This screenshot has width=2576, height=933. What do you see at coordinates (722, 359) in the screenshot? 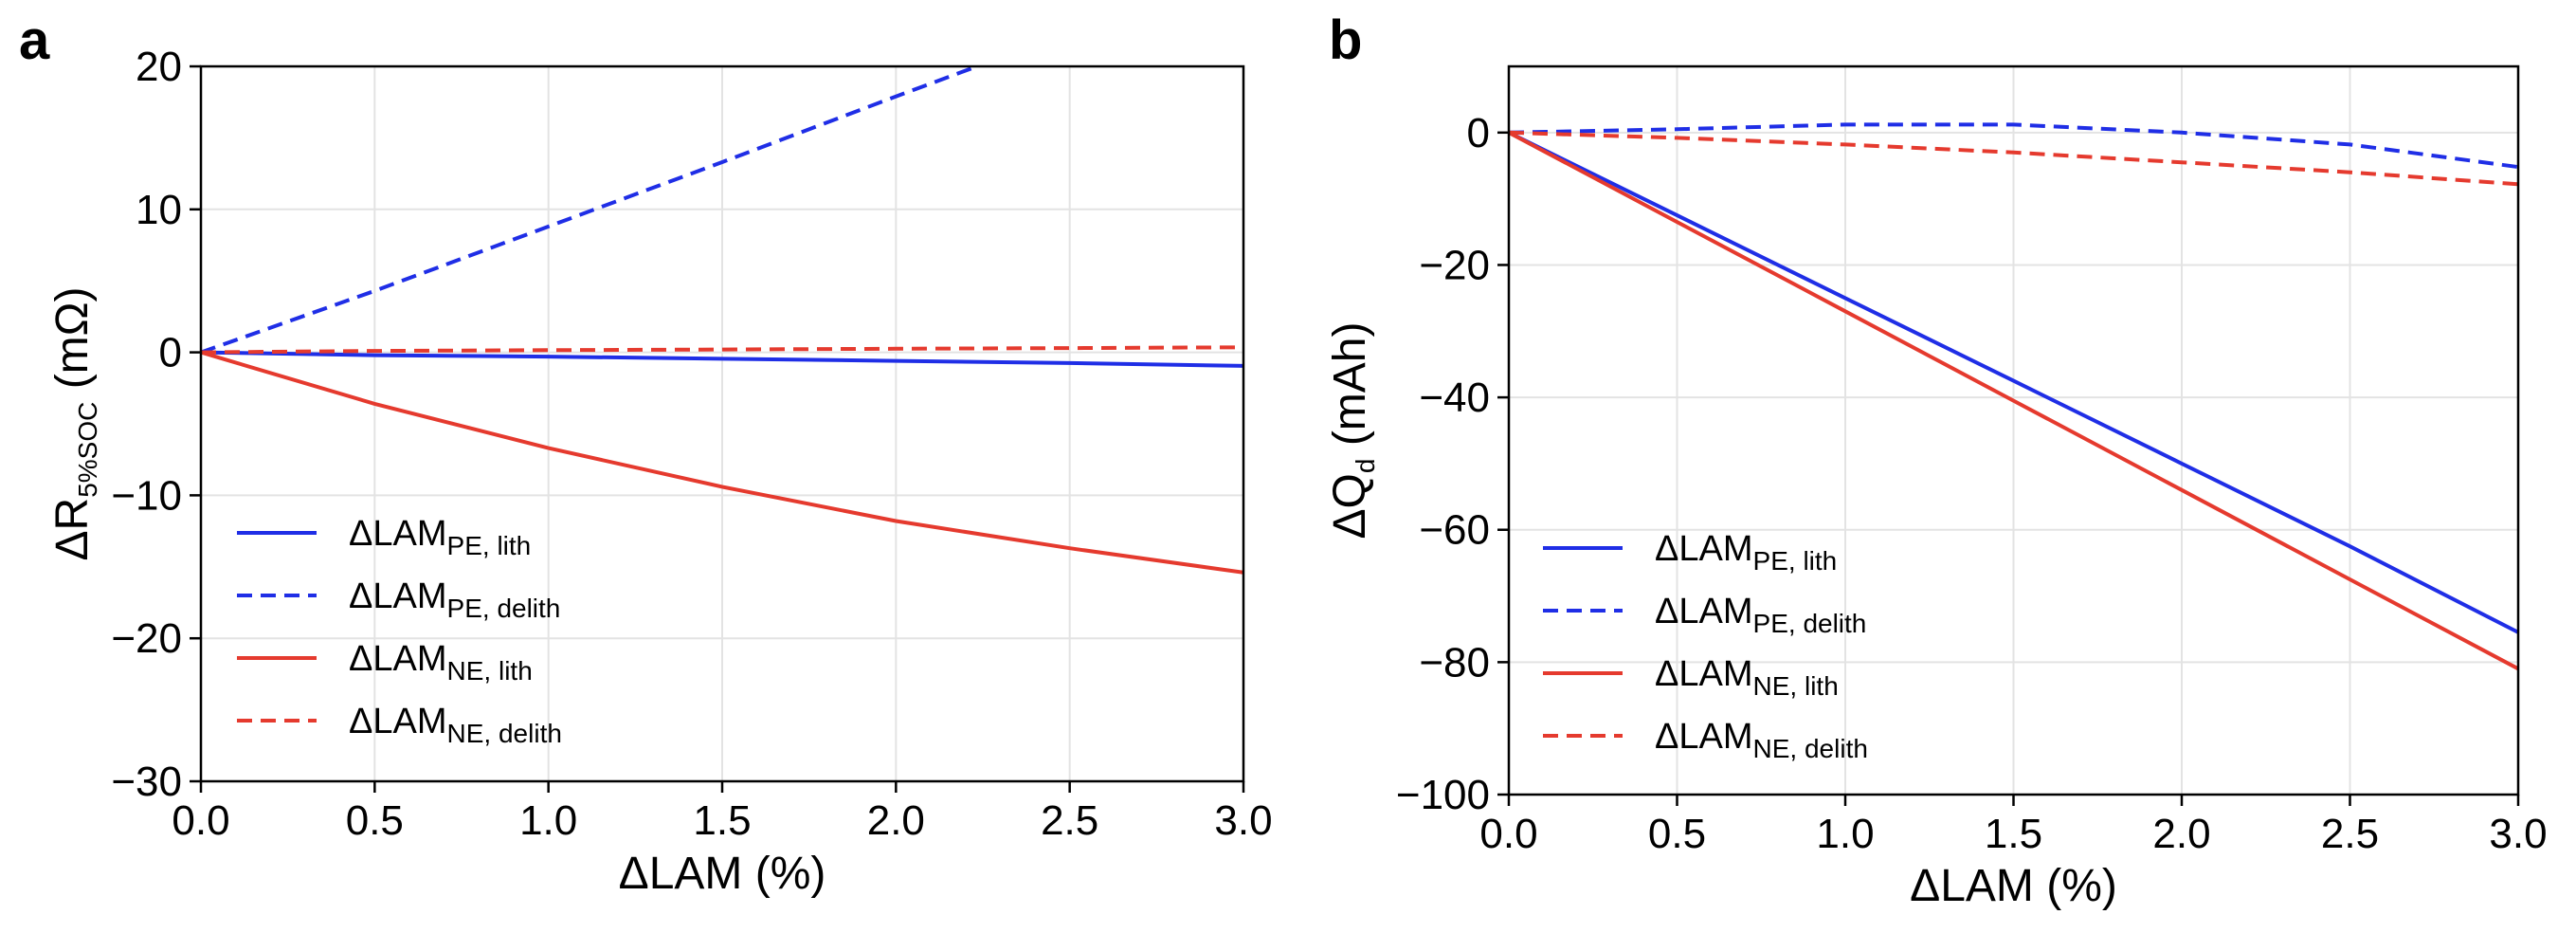
I see `series-line-pe-lith` at bounding box center [722, 359].